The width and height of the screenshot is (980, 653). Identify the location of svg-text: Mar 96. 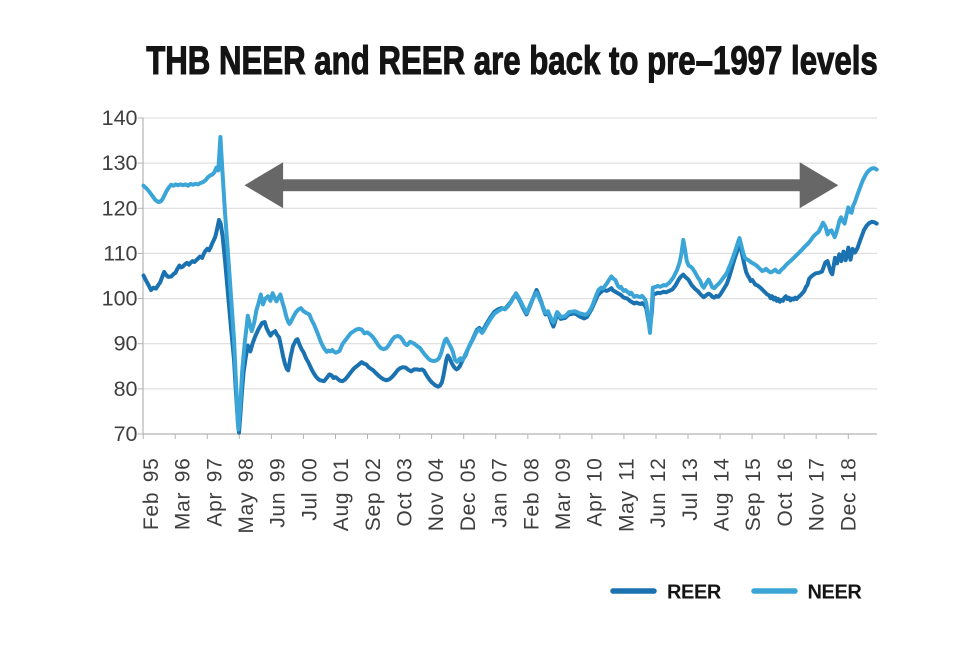
(183, 494).